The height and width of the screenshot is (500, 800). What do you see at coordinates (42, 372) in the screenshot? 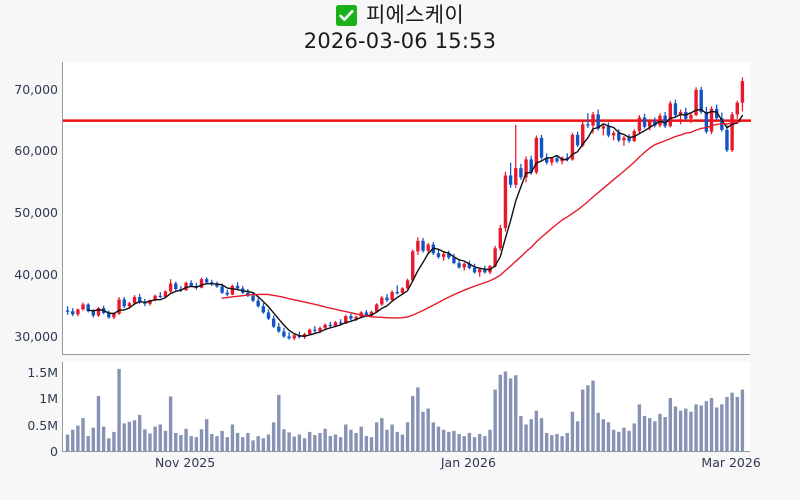
I see `volume-y-tick: 1.5M` at bounding box center [42, 372].